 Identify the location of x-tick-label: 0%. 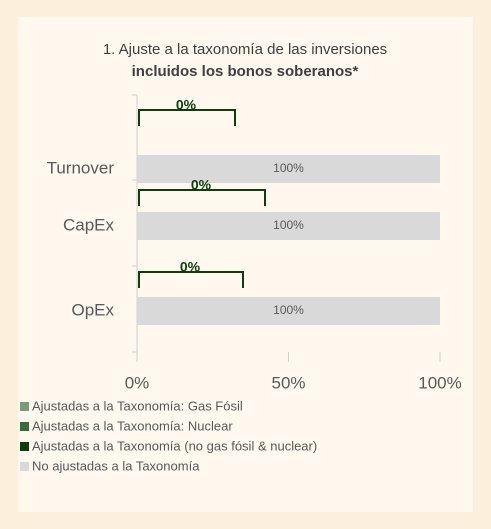
(137, 382).